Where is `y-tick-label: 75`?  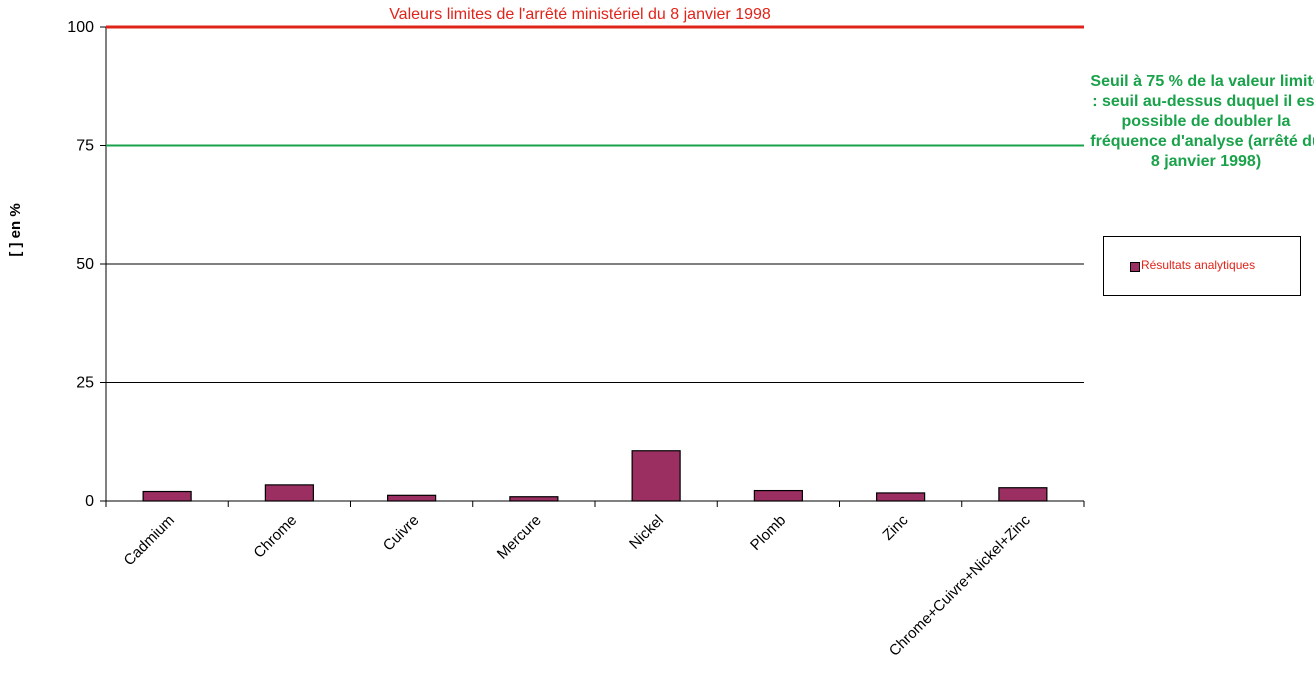
y-tick-label: 75 is located at coordinates (85, 146).